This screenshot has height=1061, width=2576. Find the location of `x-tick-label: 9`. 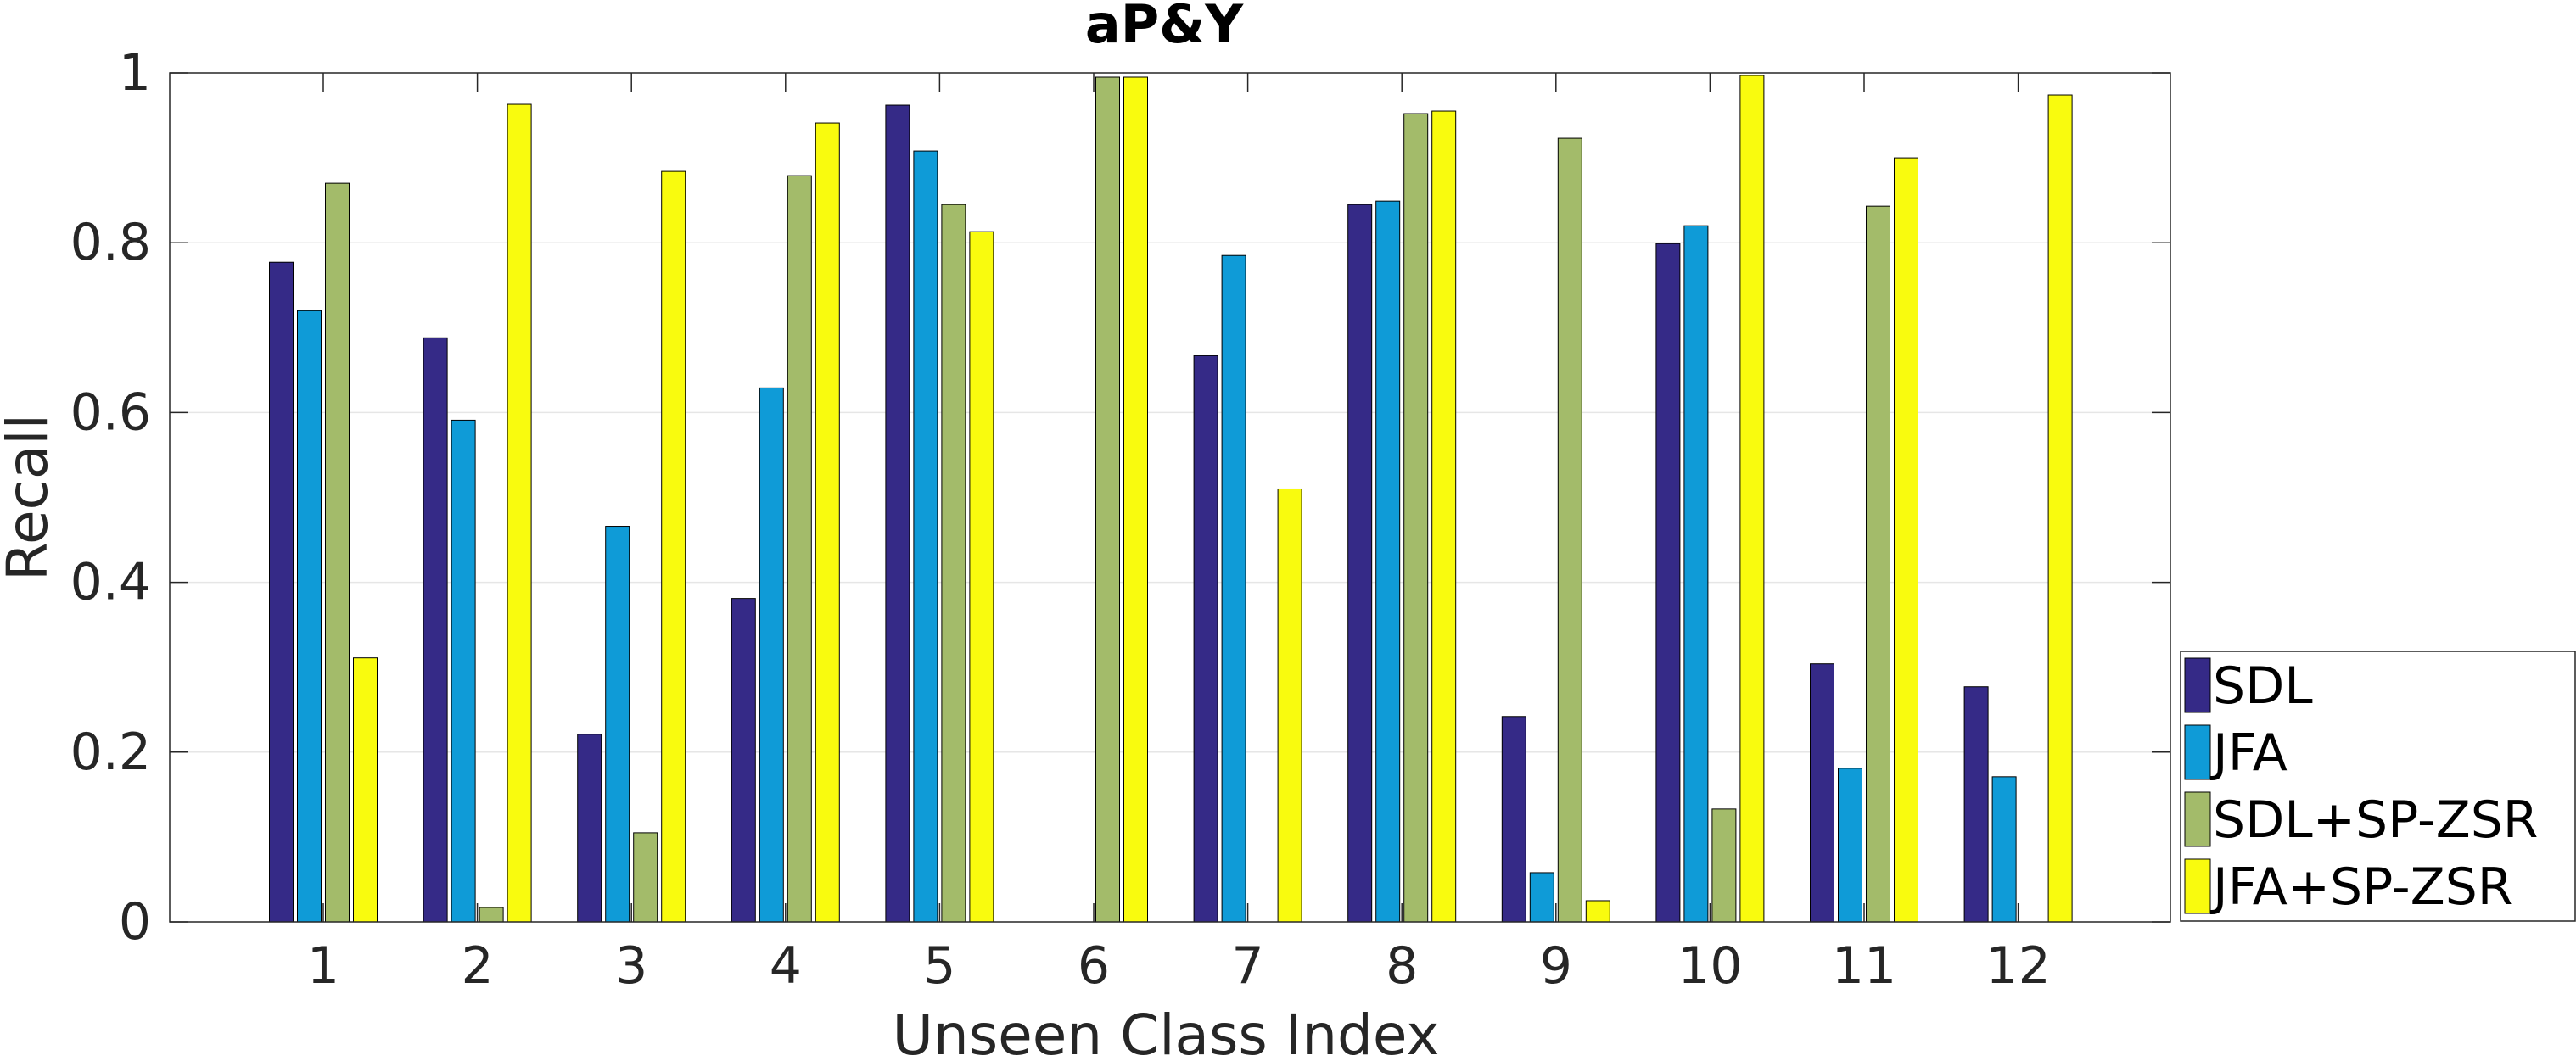

x-tick-label: 9 is located at coordinates (1556, 966).